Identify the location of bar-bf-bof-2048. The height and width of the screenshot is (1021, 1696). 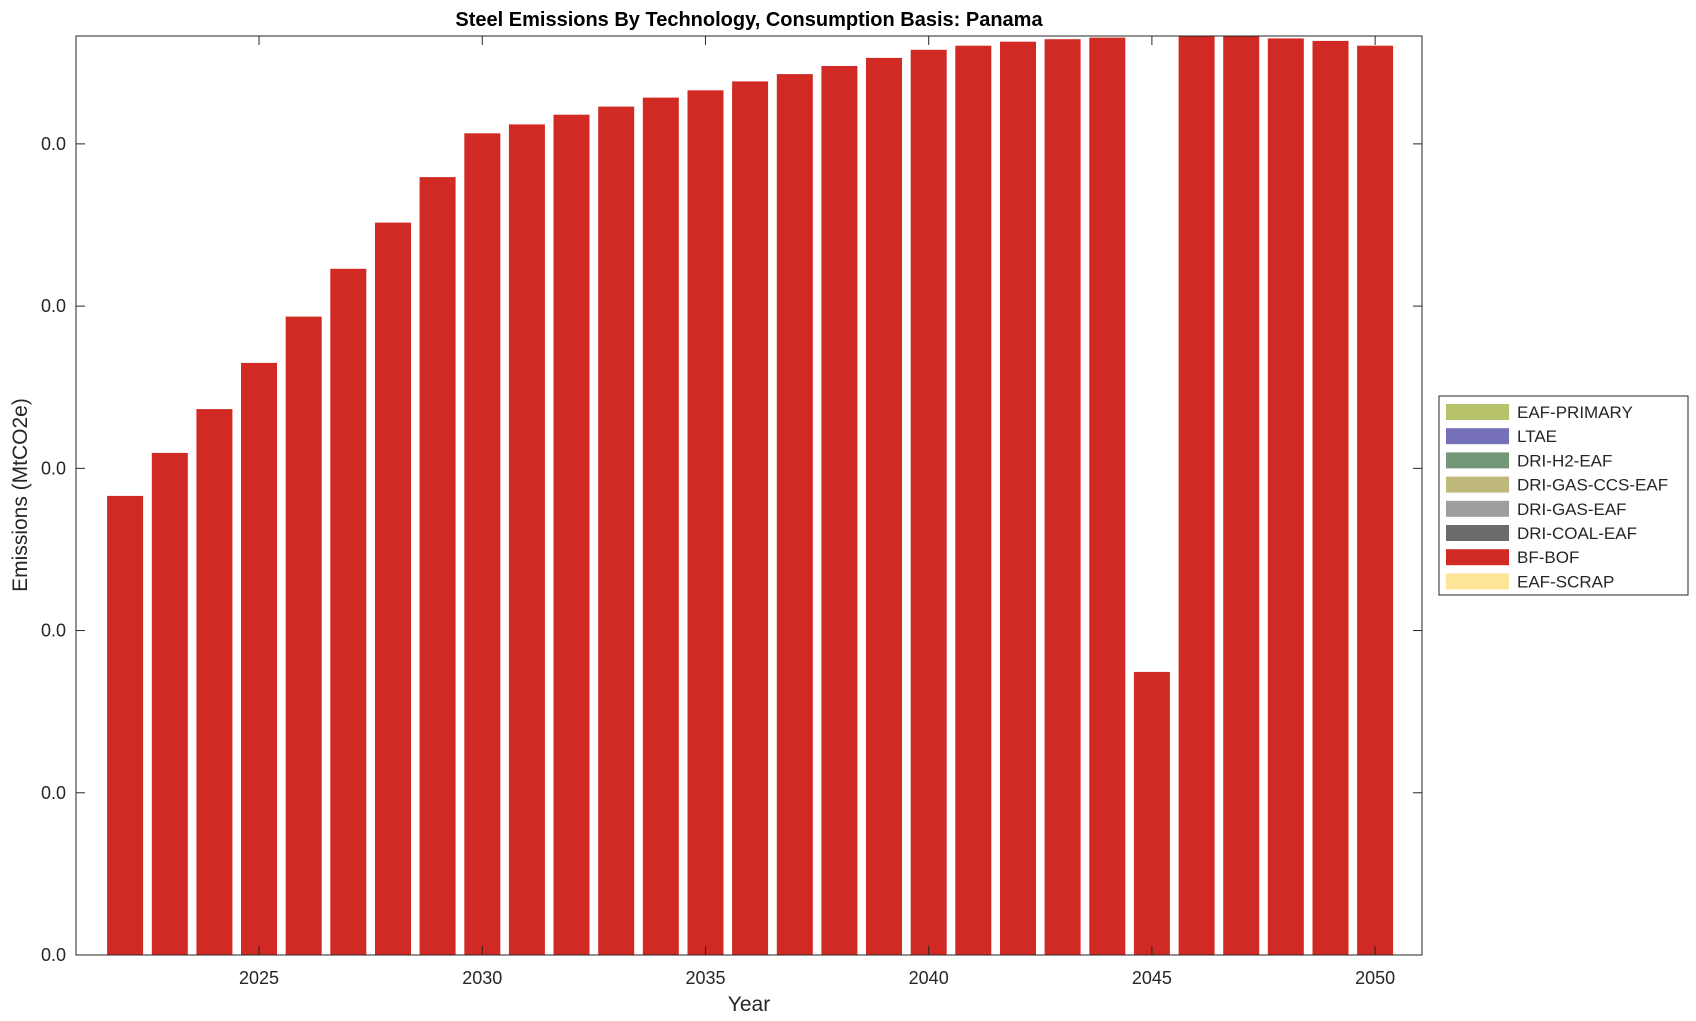
(1285, 496).